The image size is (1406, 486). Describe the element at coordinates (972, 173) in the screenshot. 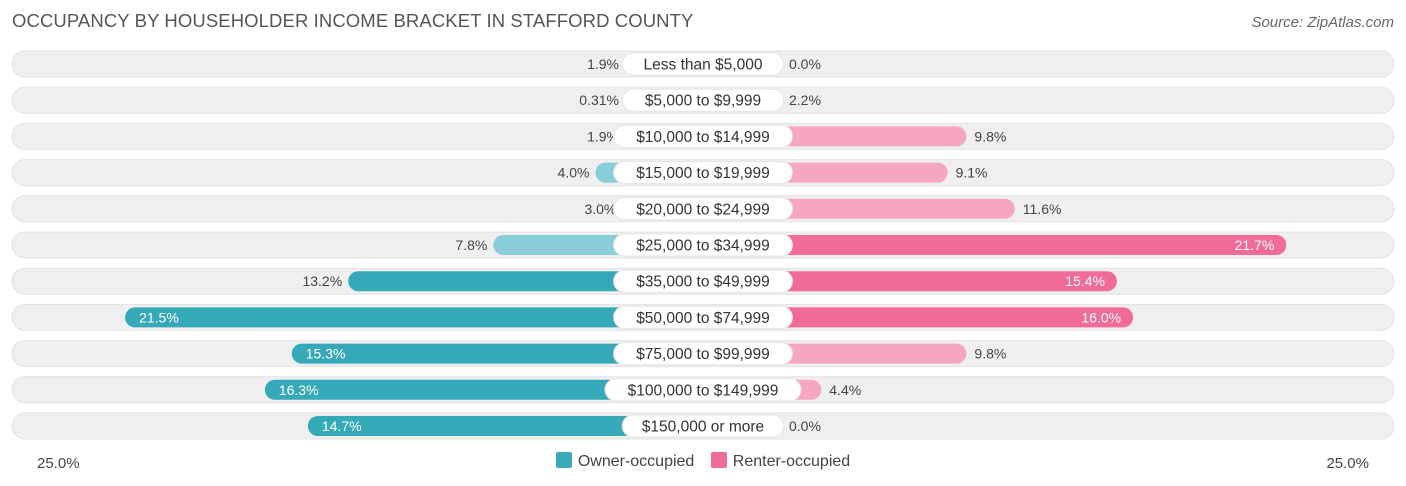

I see `renter-value-label: 9.1%` at that location.